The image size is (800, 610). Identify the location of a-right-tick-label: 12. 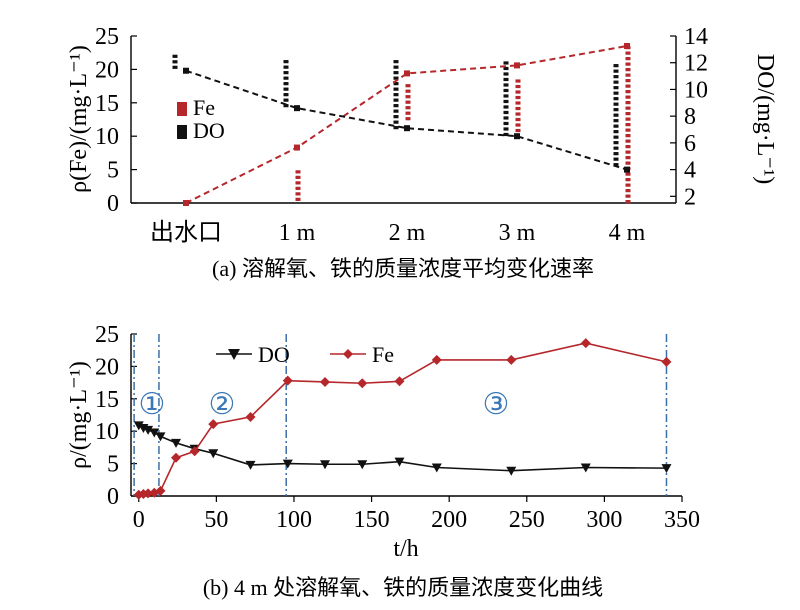
(696, 64).